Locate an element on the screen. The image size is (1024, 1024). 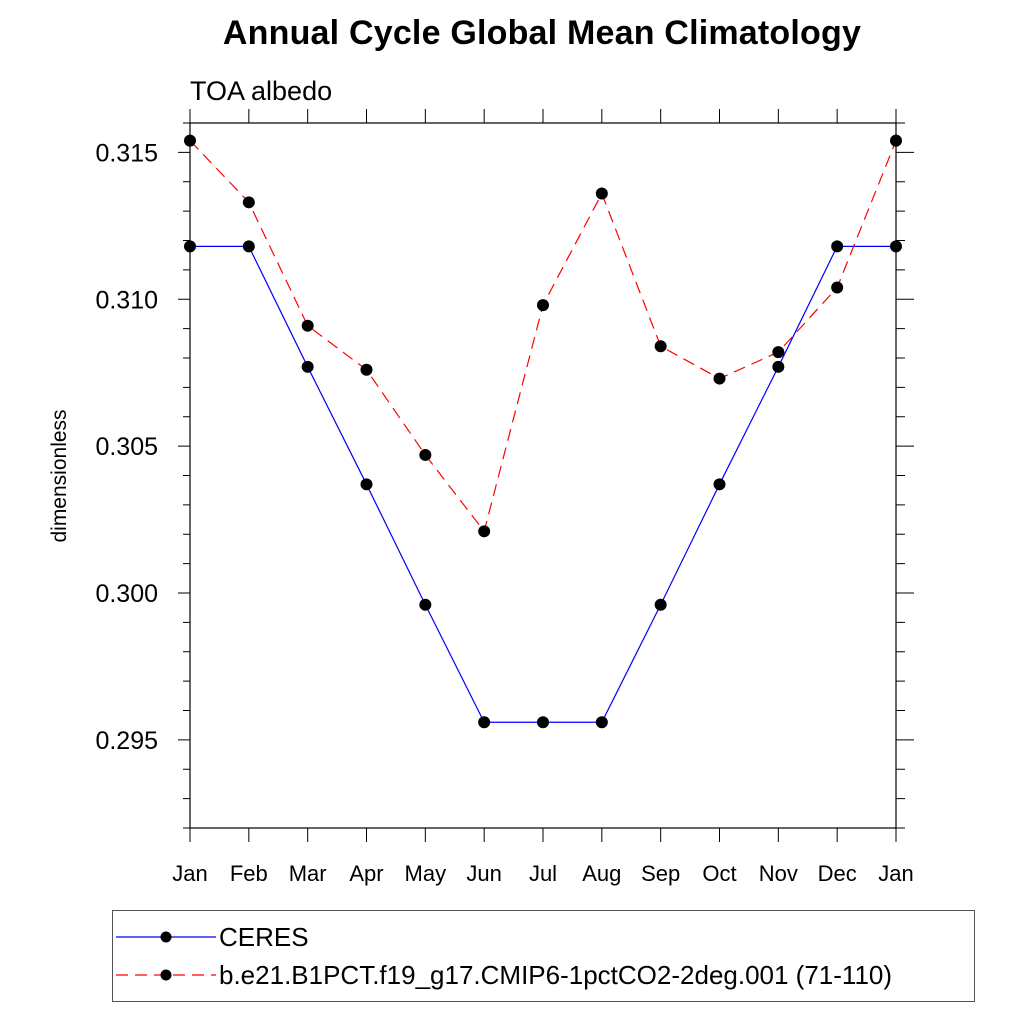
x-tick-label: Aug is located at coordinates (601, 873).